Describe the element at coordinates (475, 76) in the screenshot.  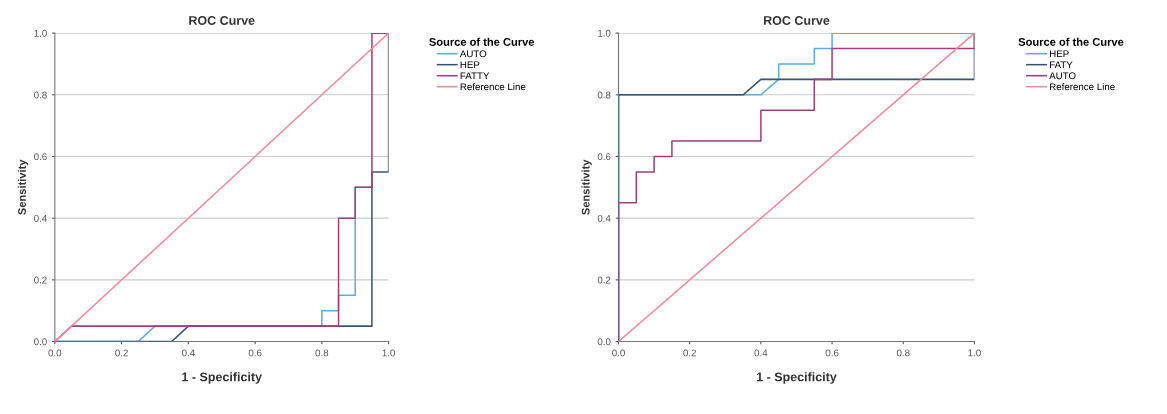
I see `legend-label: FATTY` at that location.